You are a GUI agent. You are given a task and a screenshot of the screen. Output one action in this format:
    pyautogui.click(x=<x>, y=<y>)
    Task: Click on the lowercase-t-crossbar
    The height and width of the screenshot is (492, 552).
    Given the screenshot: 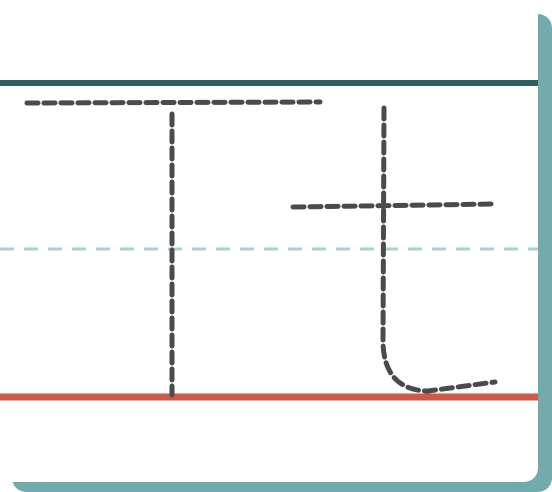 What is the action you would take?
    pyautogui.click(x=394, y=205)
    